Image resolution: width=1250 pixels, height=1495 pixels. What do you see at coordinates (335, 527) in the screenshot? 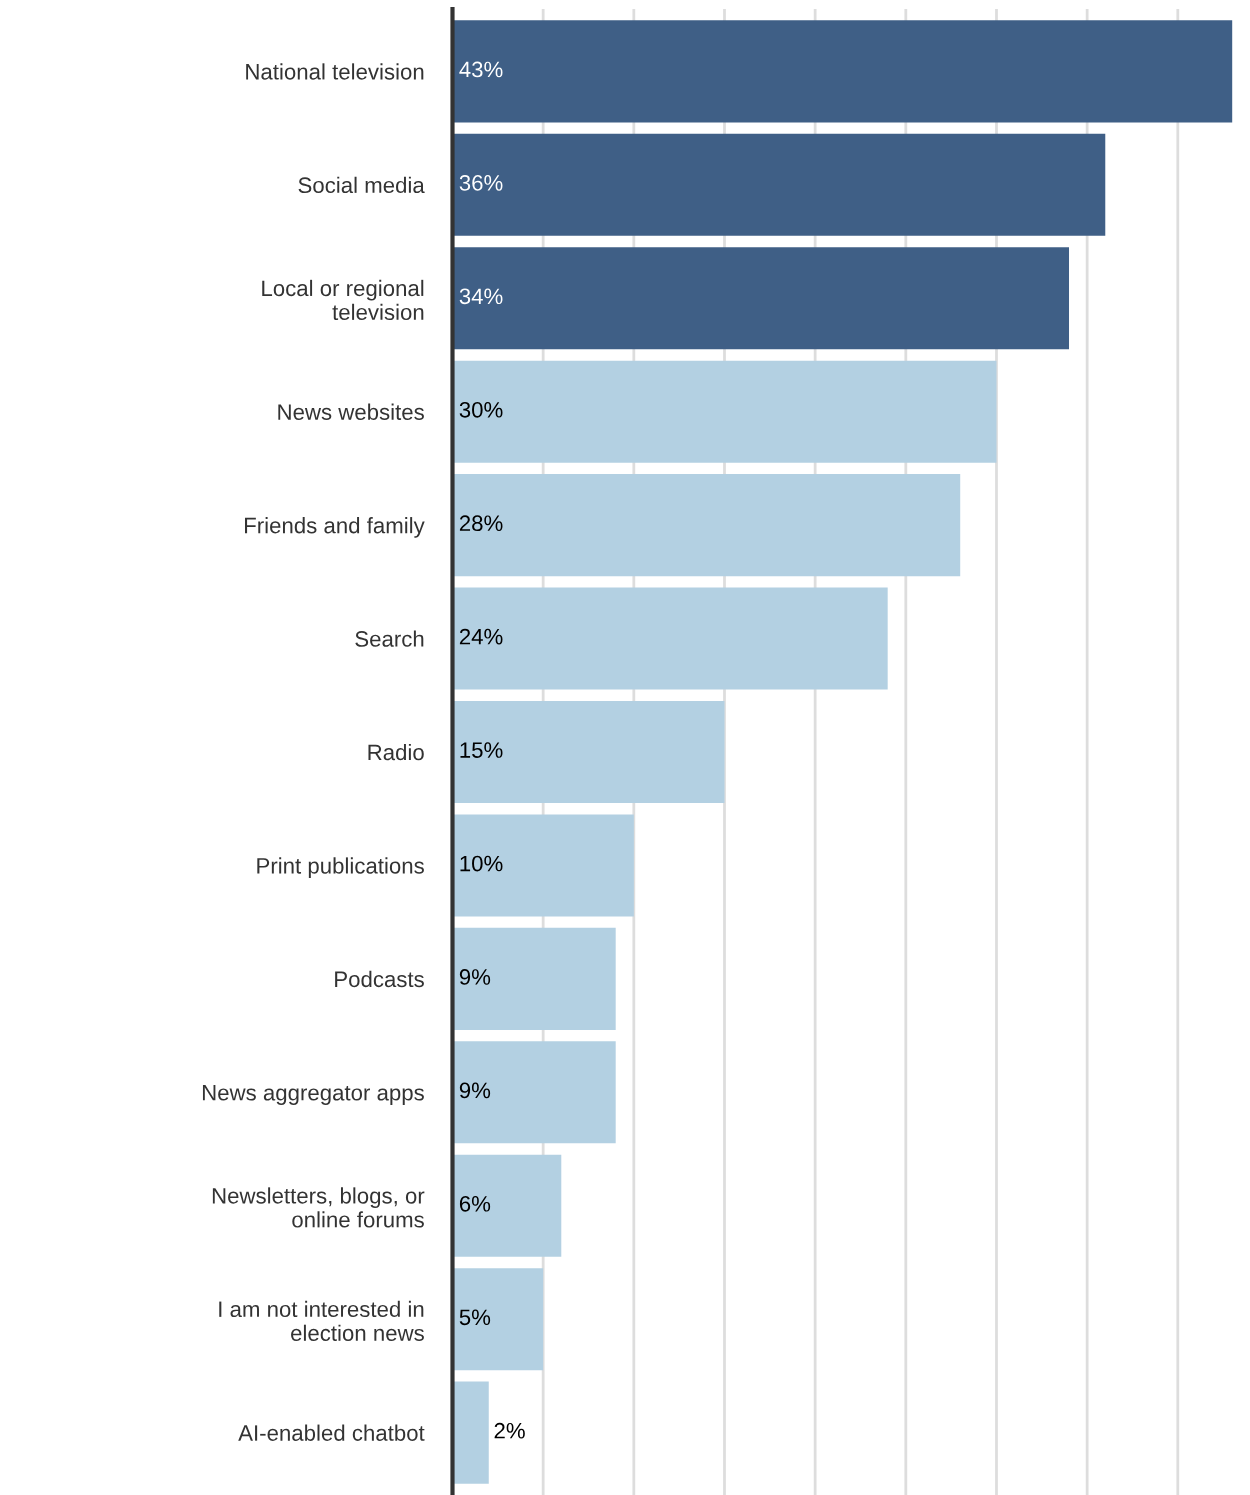
I see `y-tick-label: Friends and family` at bounding box center [335, 527].